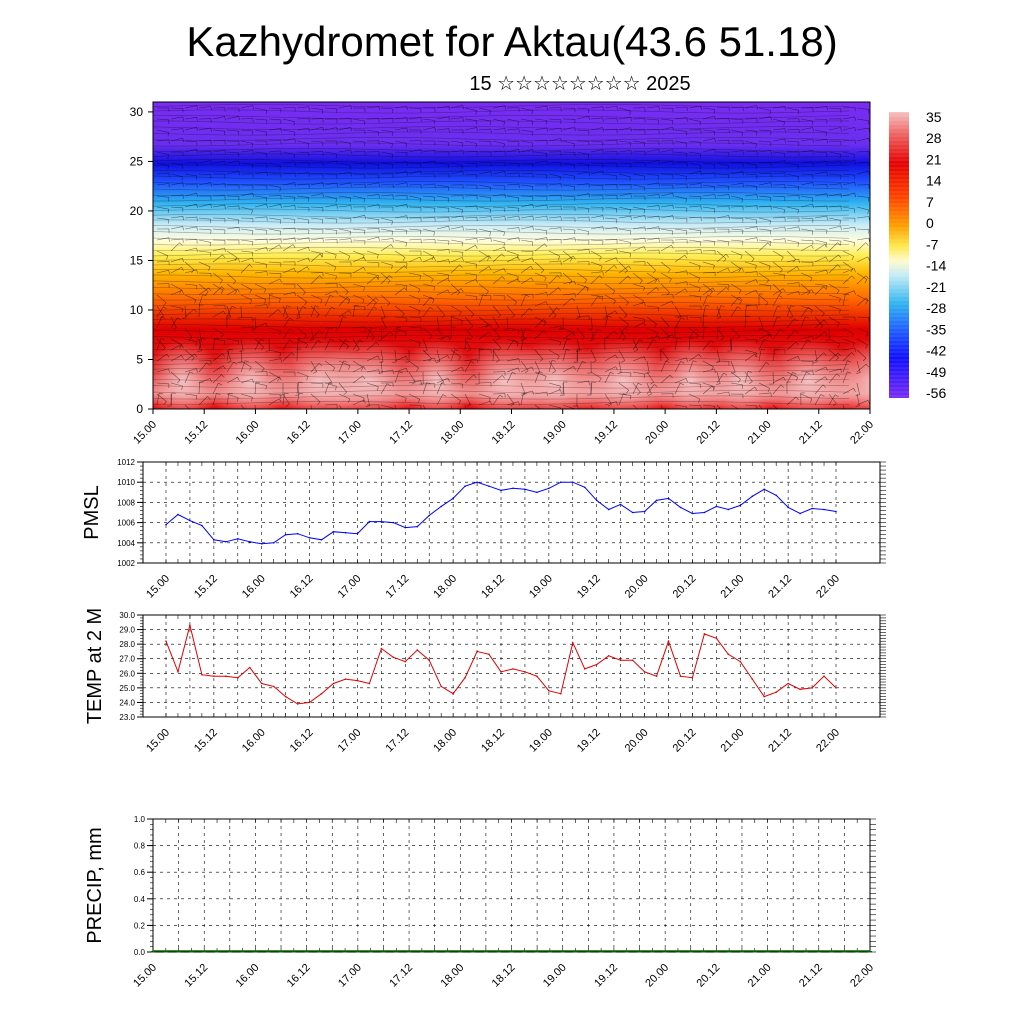 This screenshot has height=1024, width=1024. I want to click on panel-frame, so click(511, 666).